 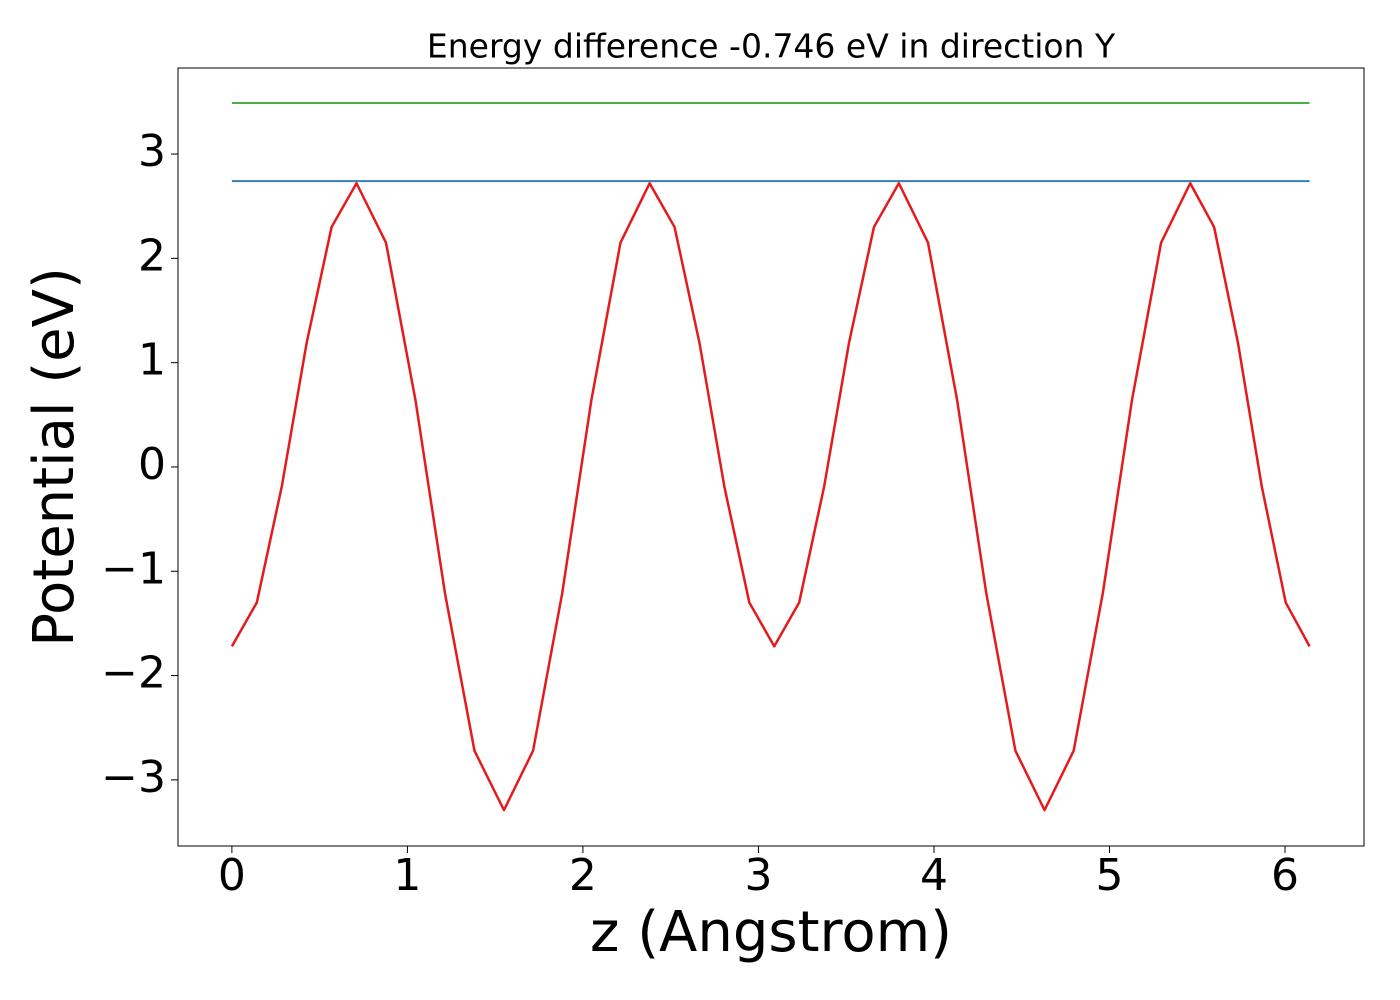 I want to click on y-tick-label: 3, so click(x=152, y=151).